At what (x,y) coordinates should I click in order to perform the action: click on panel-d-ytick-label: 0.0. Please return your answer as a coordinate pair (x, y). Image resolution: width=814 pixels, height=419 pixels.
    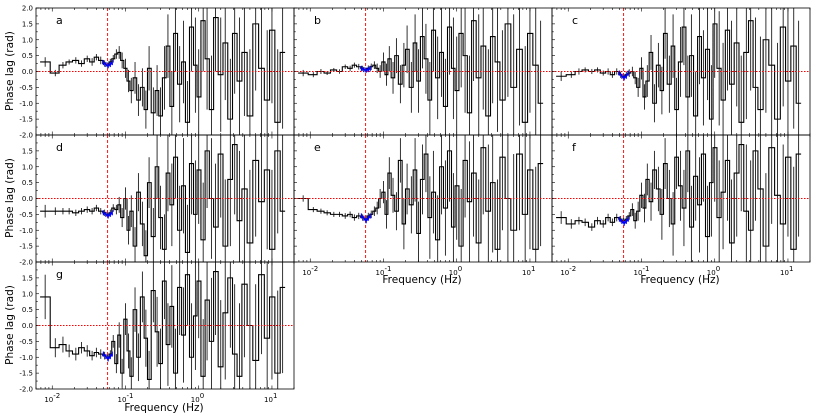
    Looking at the image, I should click on (27, 199).